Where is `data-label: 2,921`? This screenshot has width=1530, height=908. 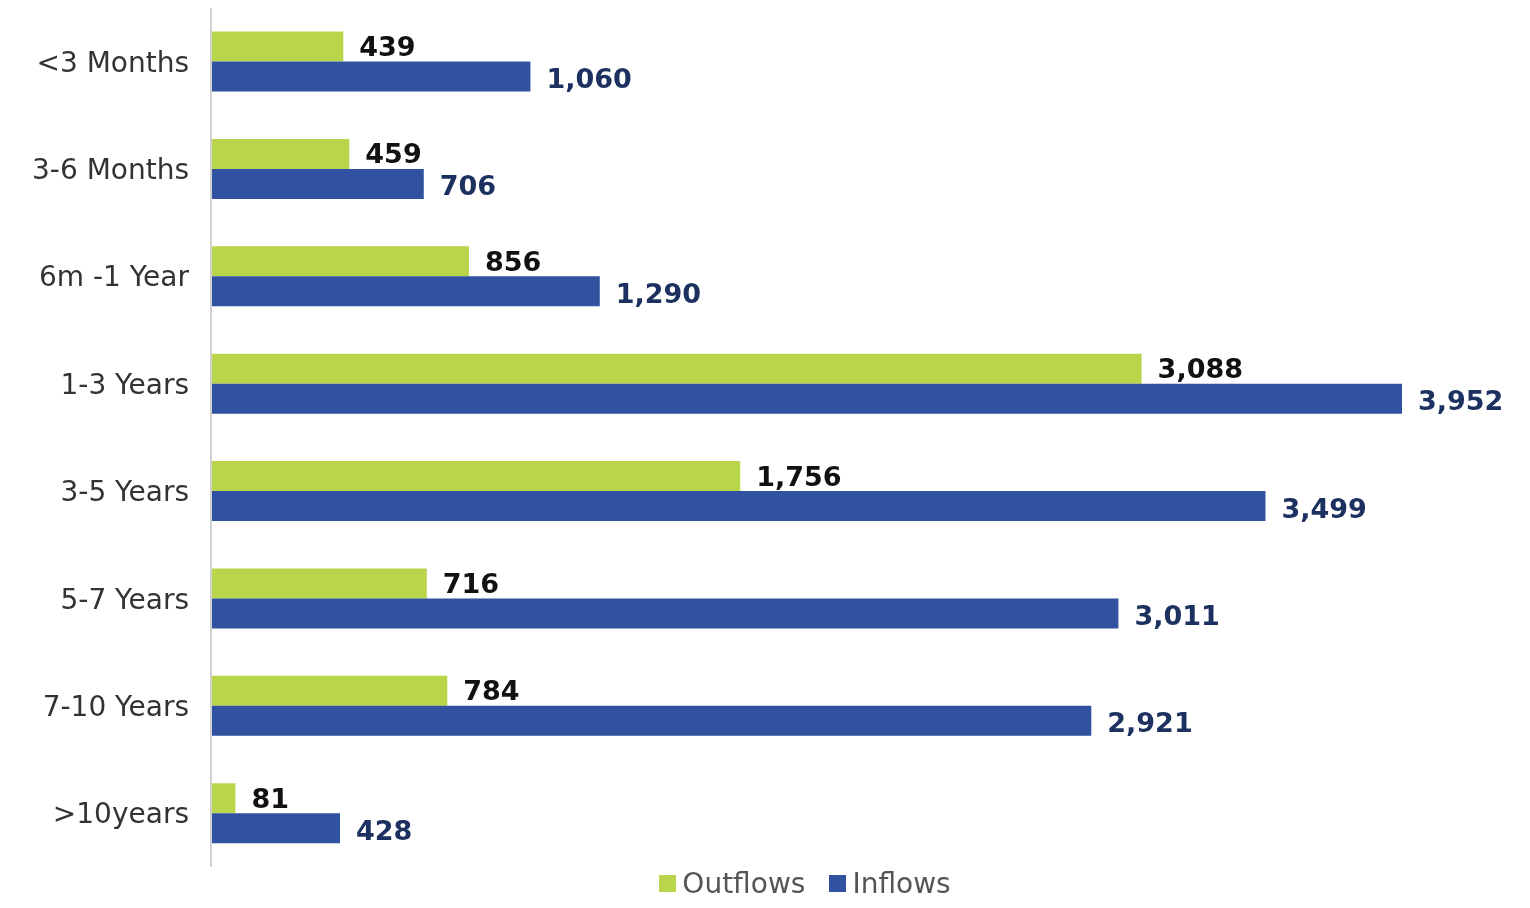
data-label: 2,921 is located at coordinates (1150, 723).